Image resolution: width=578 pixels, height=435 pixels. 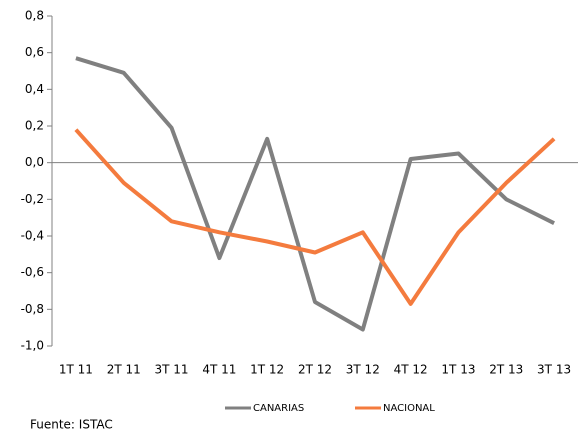 What do you see at coordinates (32, 236) in the screenshot?
I see `y-tick-label: -0,4` at bounding box center [32, 236].